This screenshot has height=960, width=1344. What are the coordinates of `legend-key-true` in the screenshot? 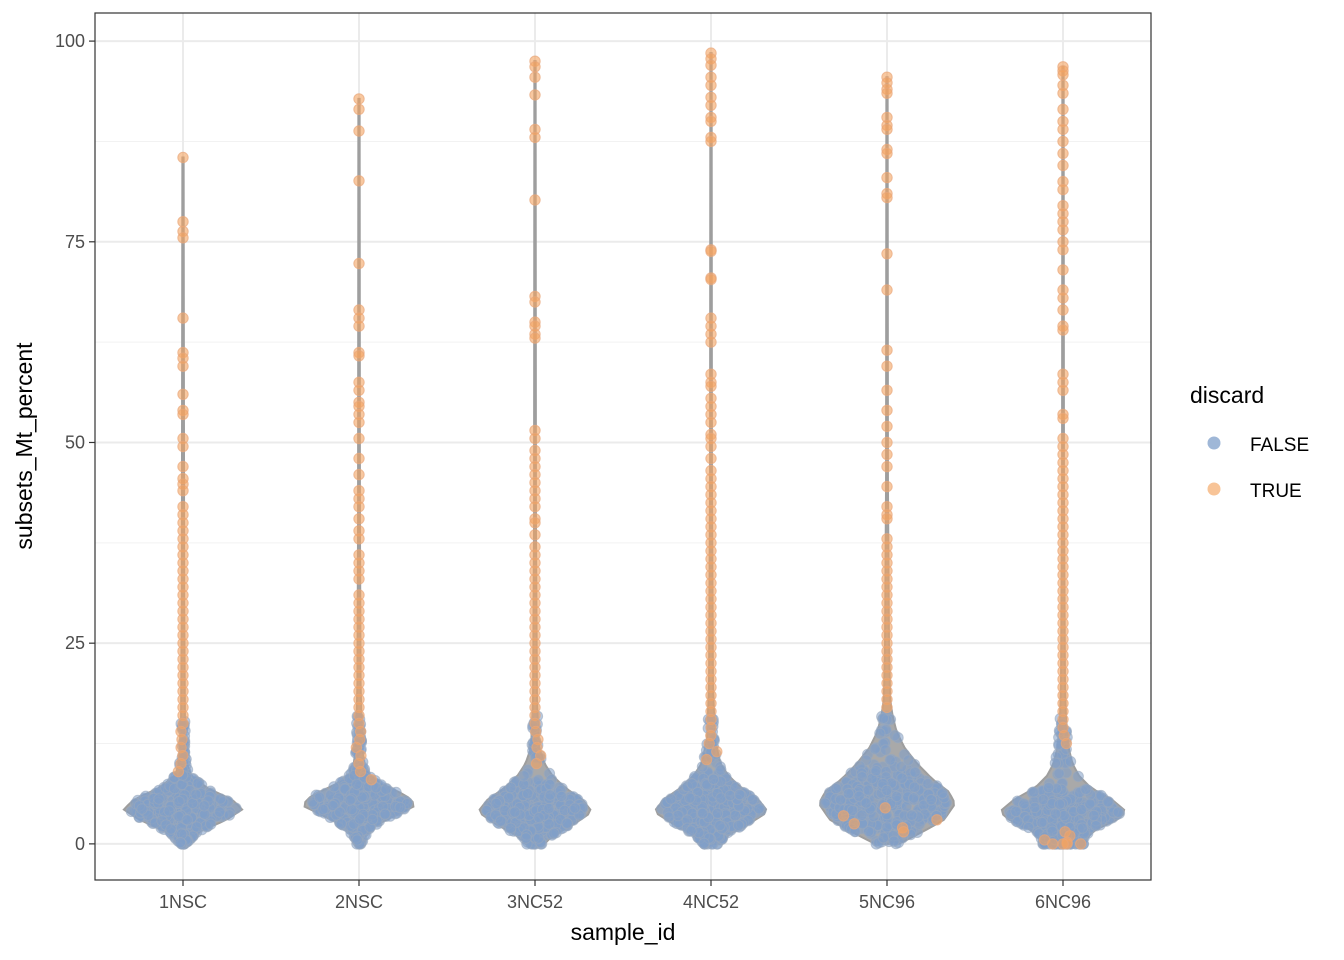 It's located at (1214, 489).